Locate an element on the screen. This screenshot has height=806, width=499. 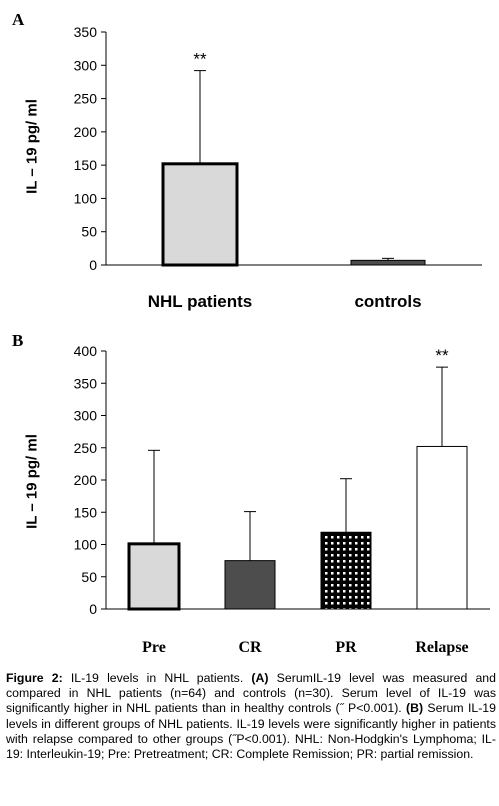
bar-cr is located at coordinates (250, 585).